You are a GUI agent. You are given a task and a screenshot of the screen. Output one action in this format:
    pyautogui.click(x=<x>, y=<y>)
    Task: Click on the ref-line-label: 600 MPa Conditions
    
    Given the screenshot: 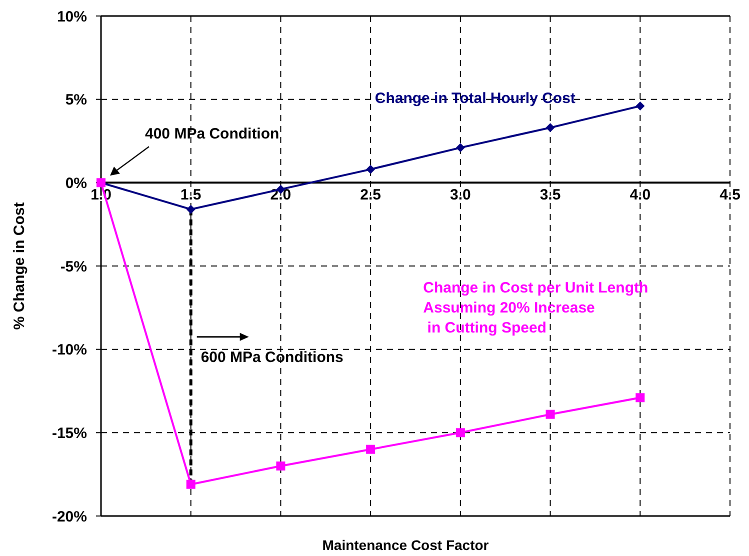 What is the action you would take?
    pyautogui.click(x=272, y=357)
    